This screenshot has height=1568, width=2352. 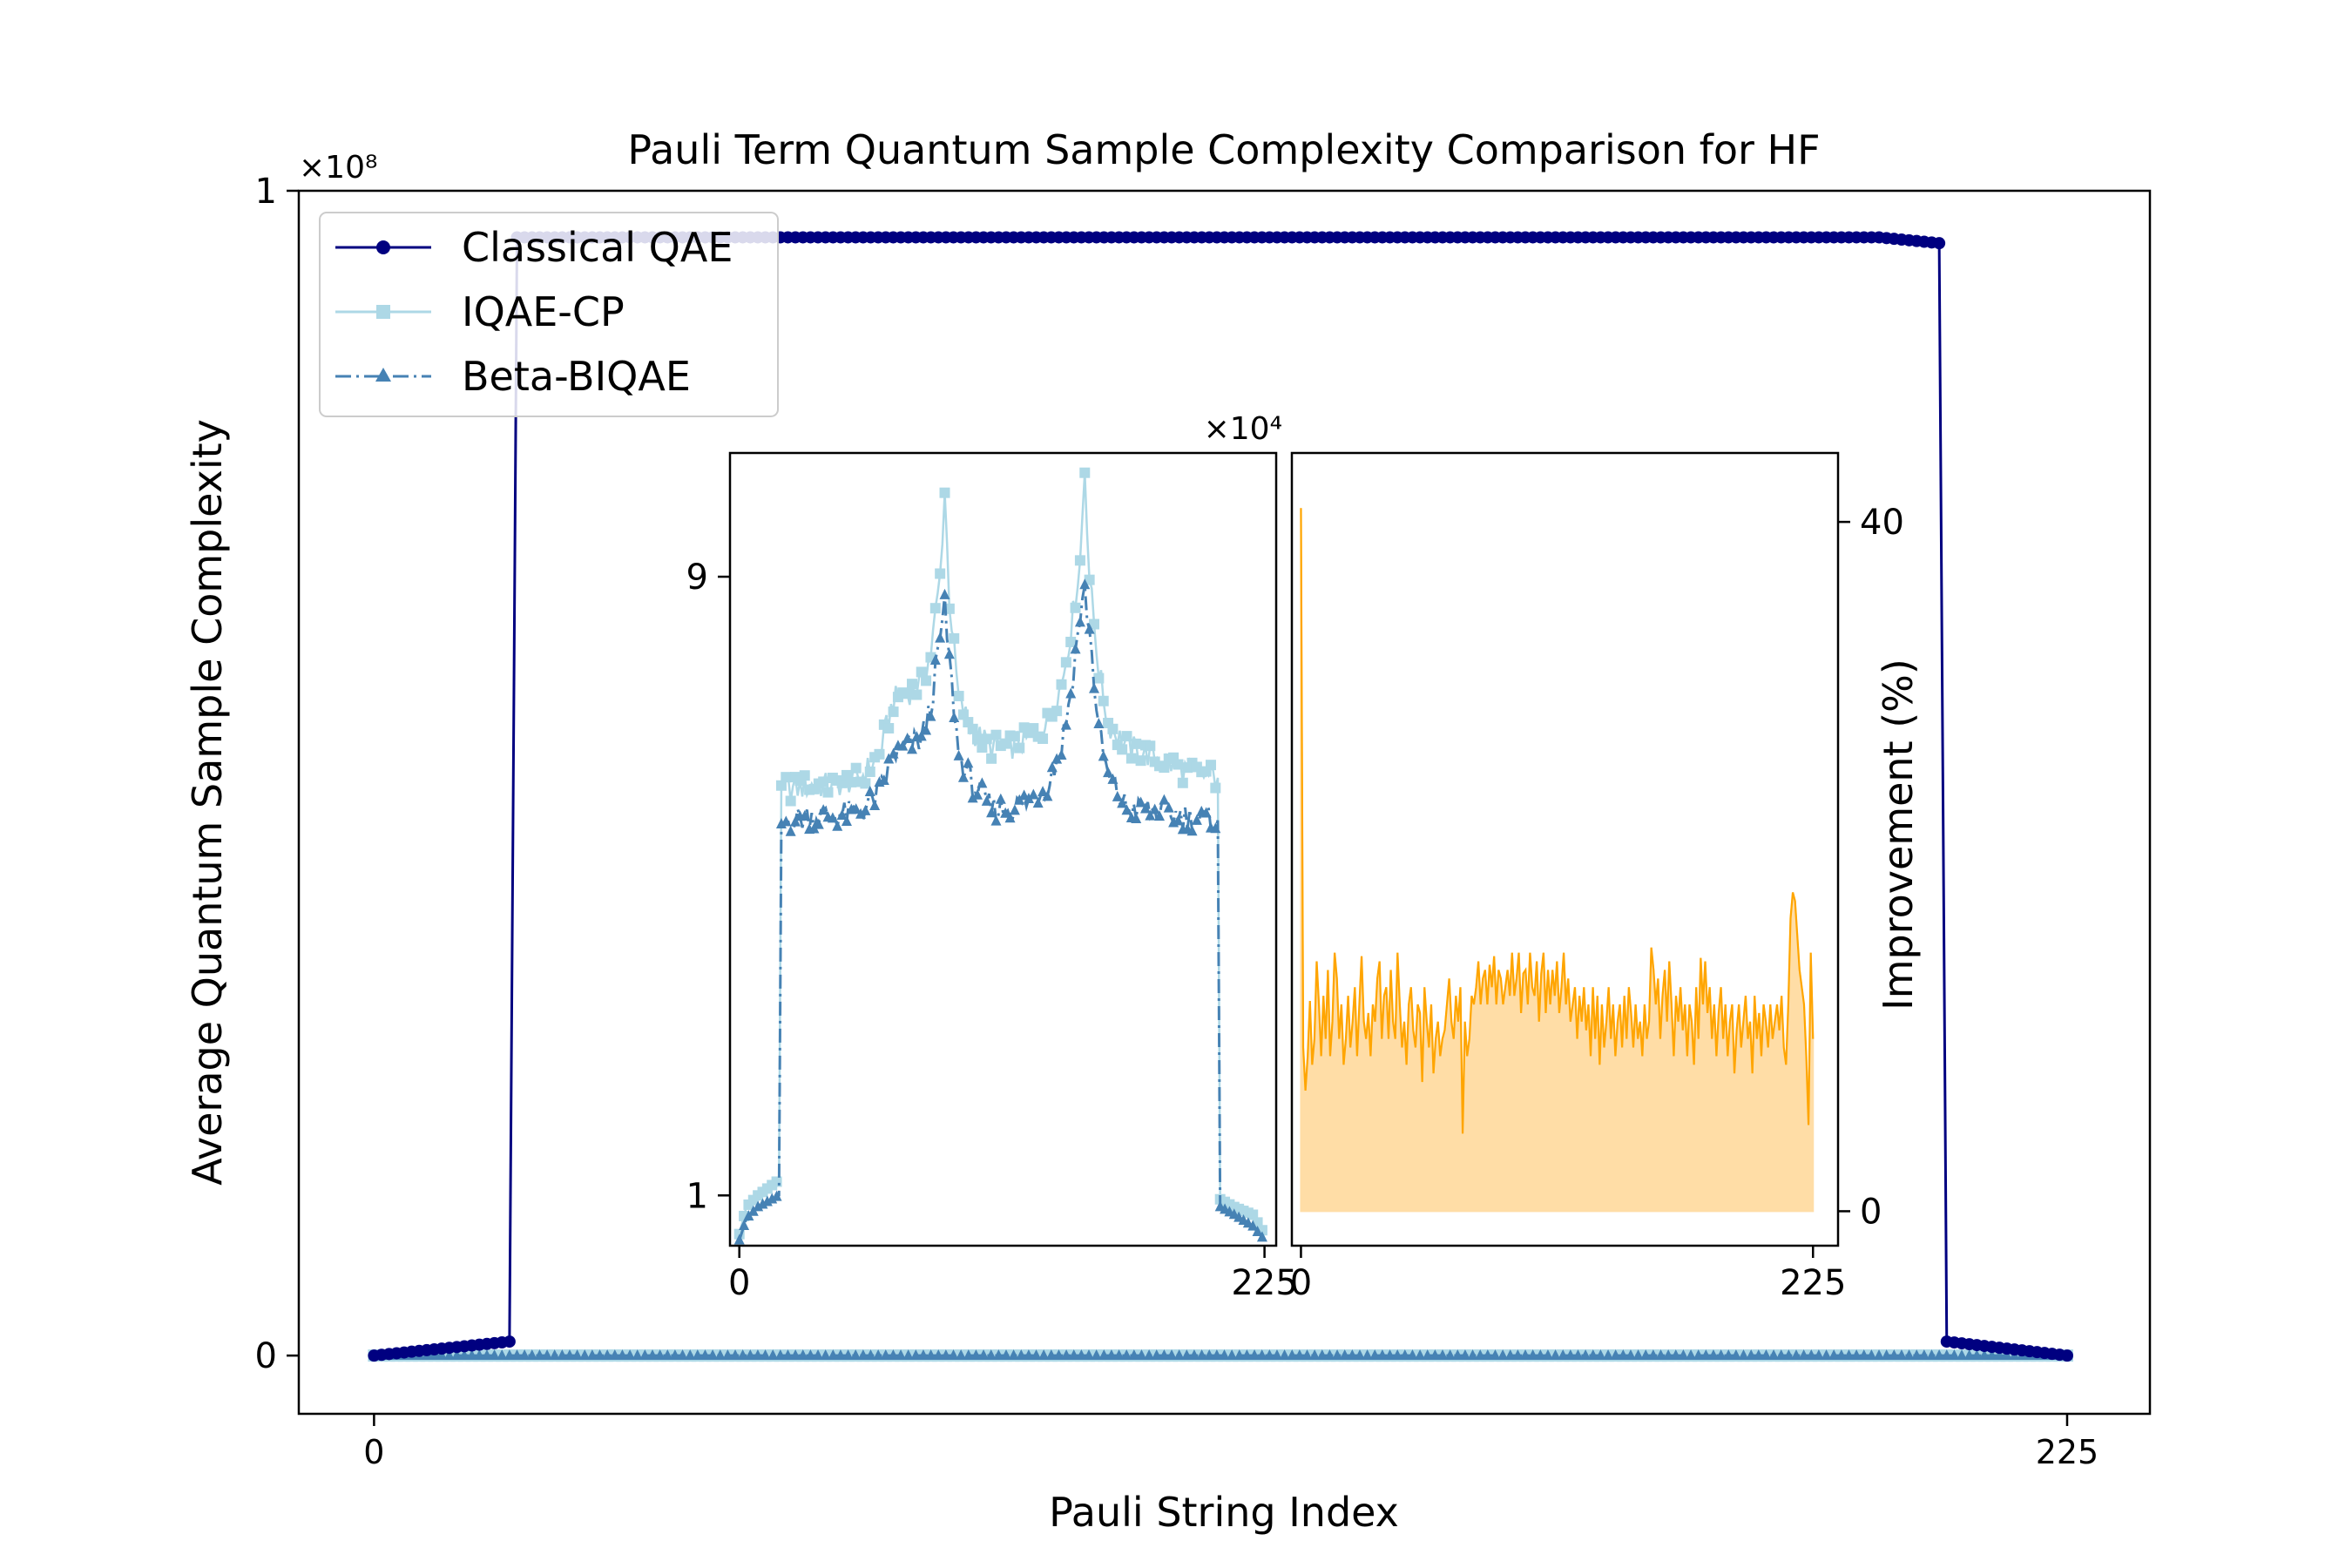 What do you see at coordinates (266, 1356) in the screenshot?
I see `main-y-tick-label: 0` at bounding box center [266, 1356].